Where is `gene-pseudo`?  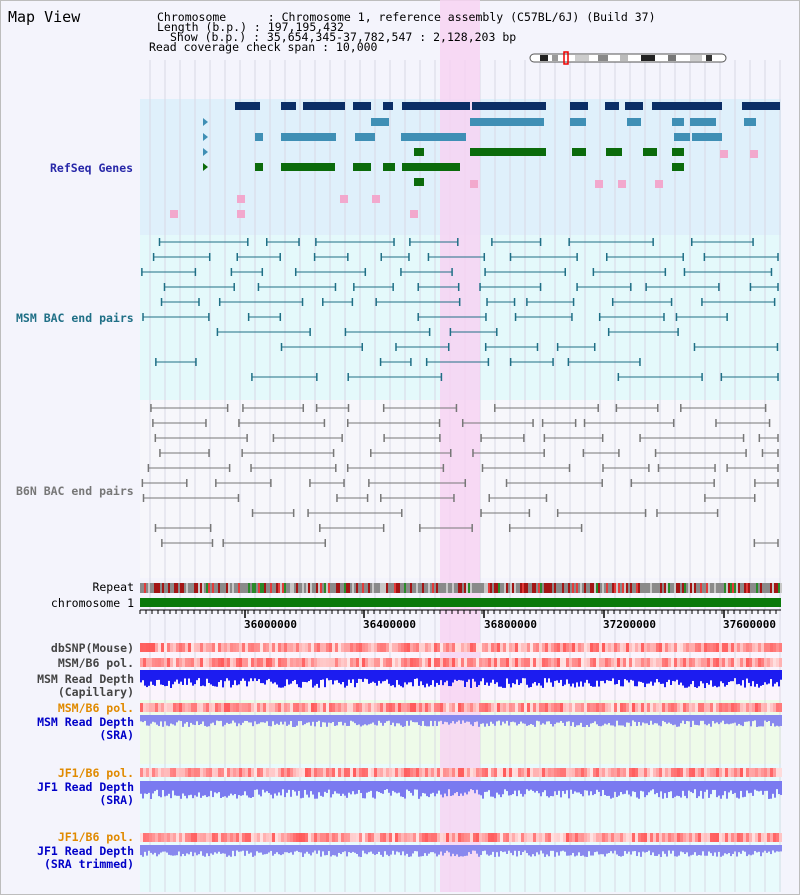
gene-pseudo is located at coordinates (754, 154).